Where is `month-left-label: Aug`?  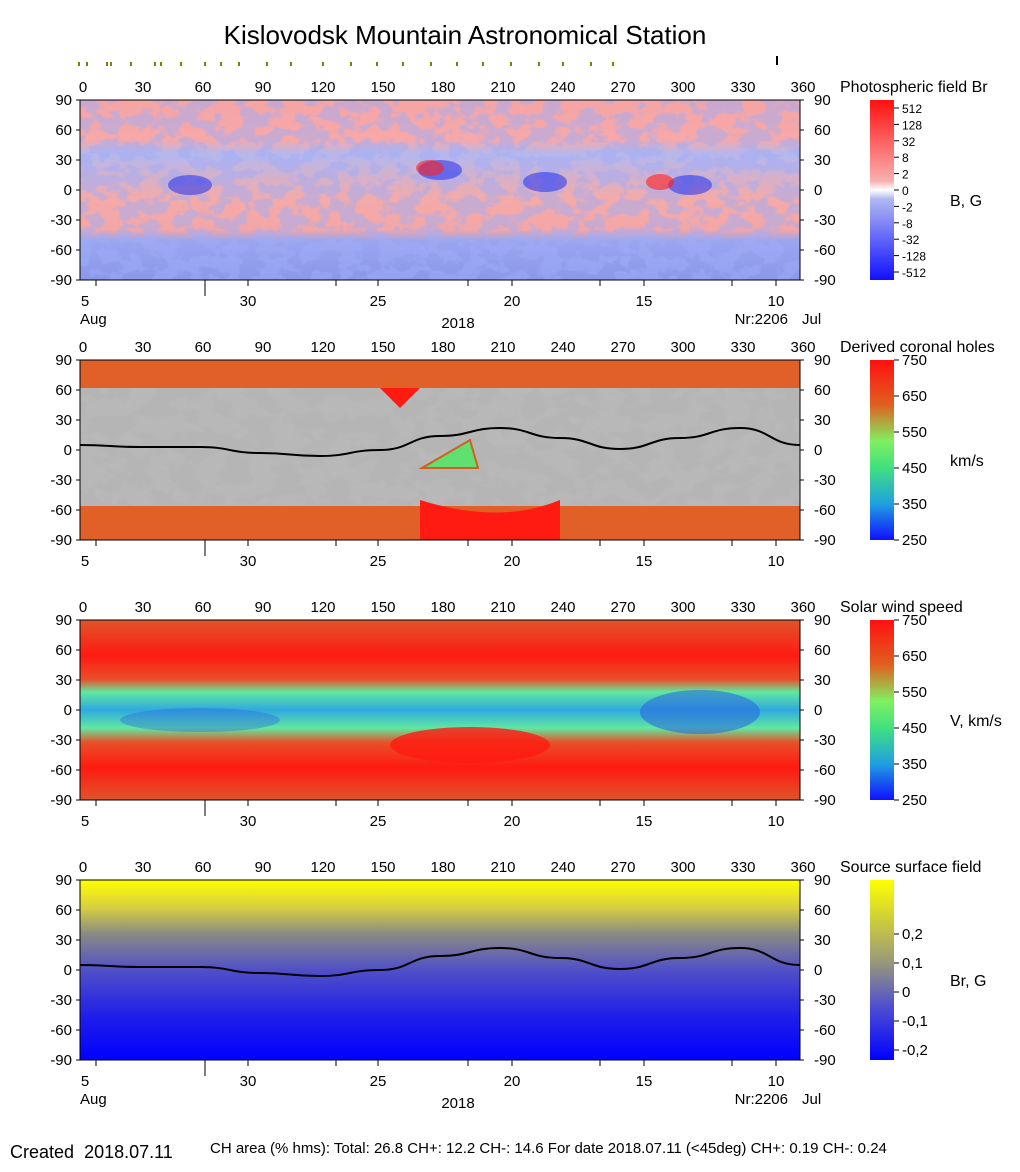
month-left-label: Aug is located at coordinates (93, 319).